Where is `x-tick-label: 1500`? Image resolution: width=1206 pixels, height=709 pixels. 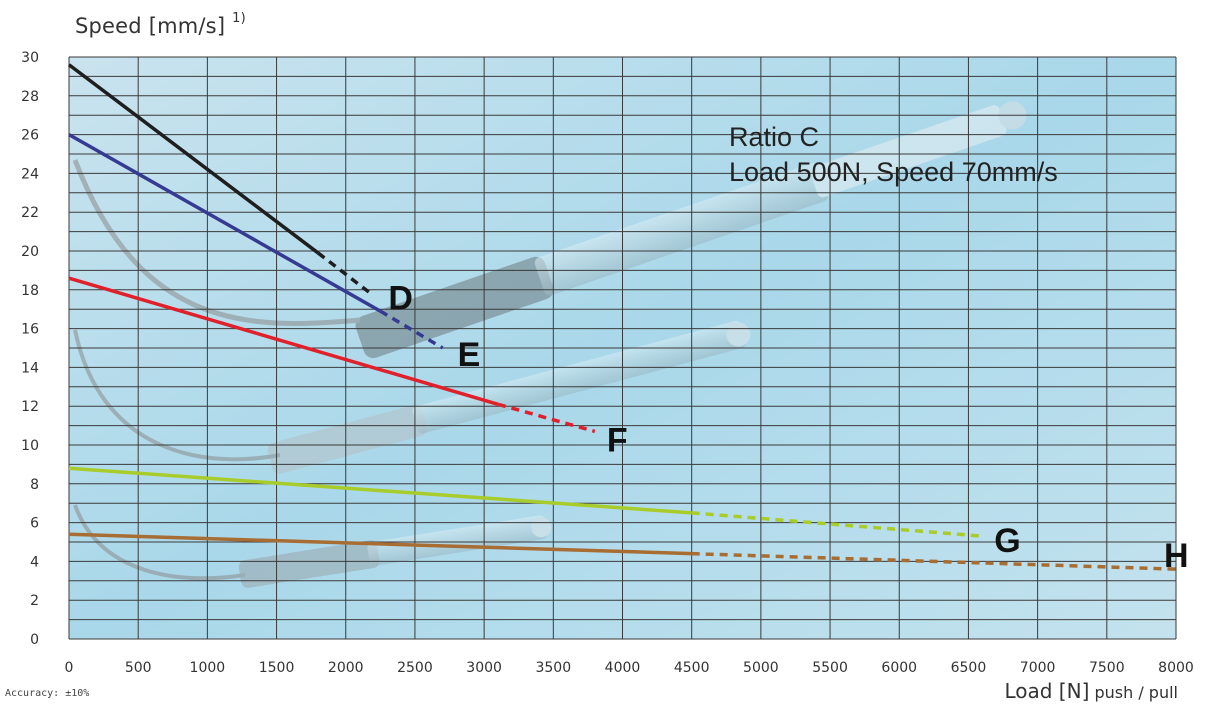 x-tick-label: 1500 is located at coordinates (277, 668).